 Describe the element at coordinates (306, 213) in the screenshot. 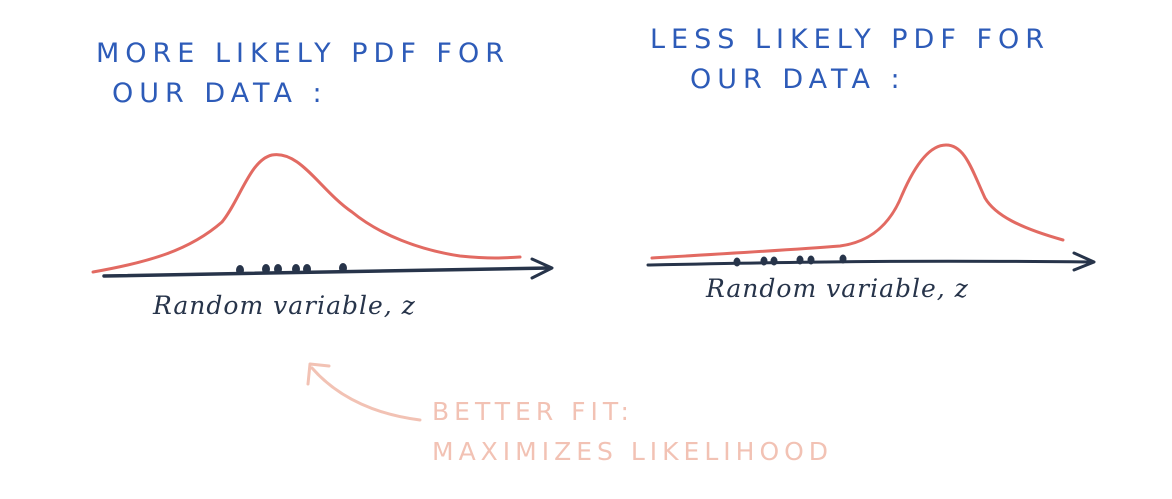

I see `left-pdf-curve` at that location.